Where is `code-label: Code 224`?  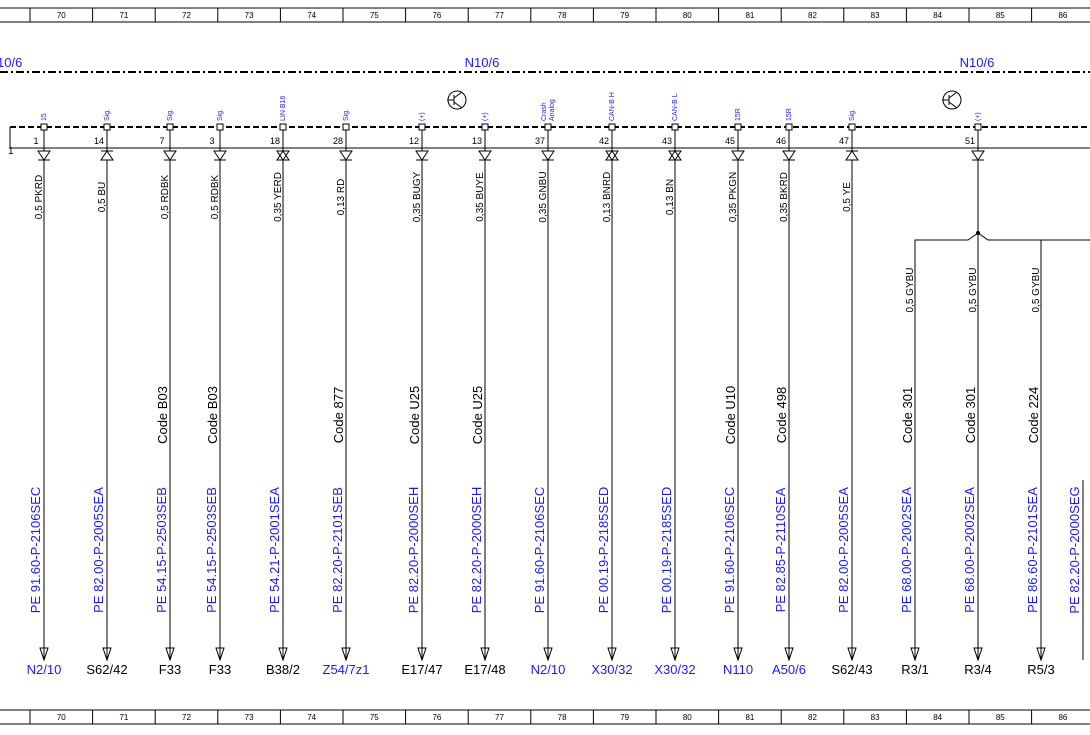
code-label: Code 224 is located at coordinates (1033, 415).